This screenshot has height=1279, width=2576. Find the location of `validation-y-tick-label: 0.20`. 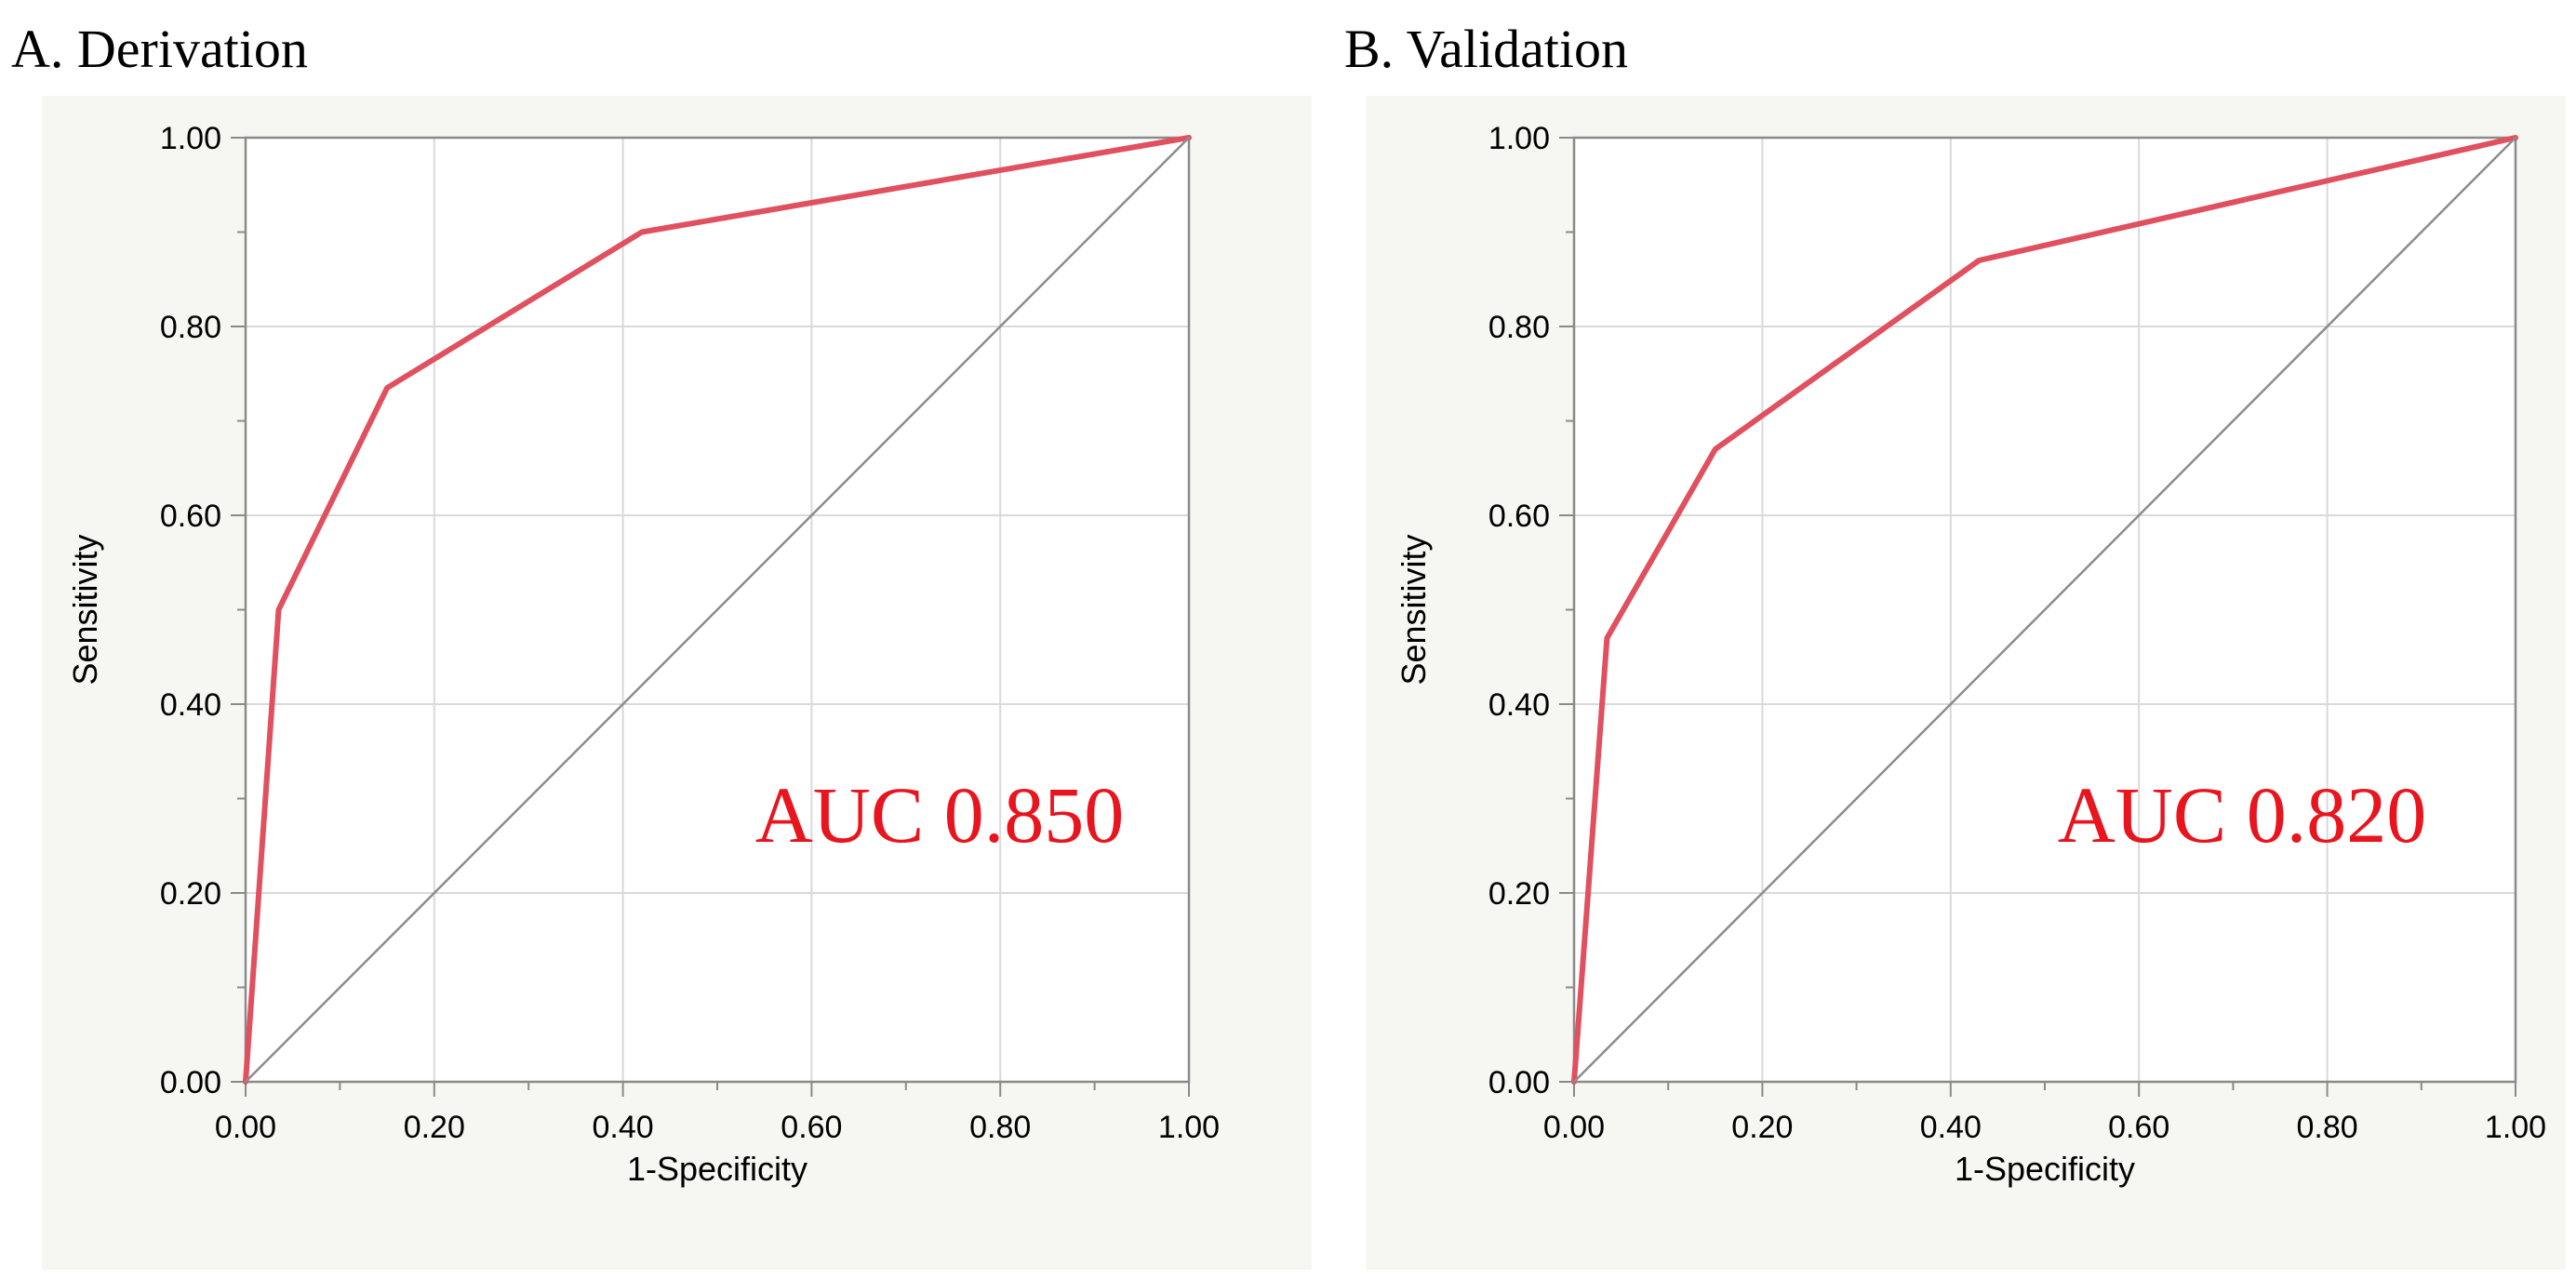

validation-y-tick-label: 0.20 is located at coordinates (1519, 894).